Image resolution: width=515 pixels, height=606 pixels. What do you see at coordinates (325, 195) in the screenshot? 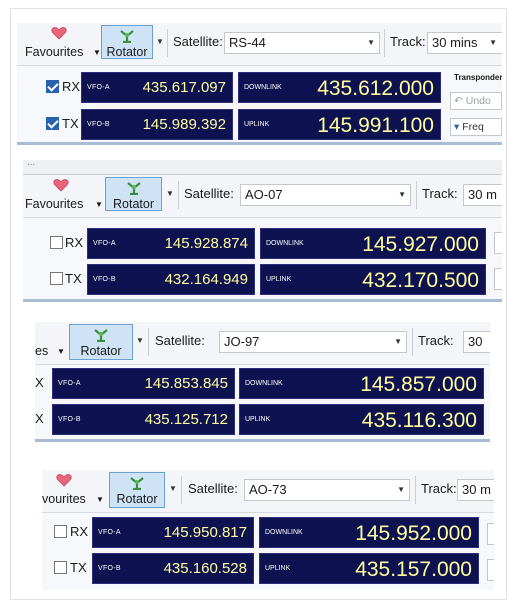
I see `satellite-select: AO-07 ▼` at bounding box center [325, 195].